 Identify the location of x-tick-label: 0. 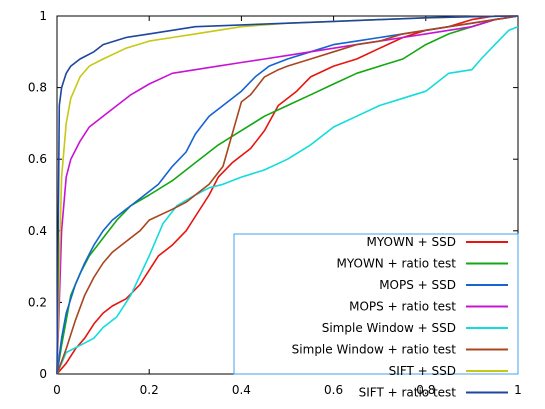
(57, 390).